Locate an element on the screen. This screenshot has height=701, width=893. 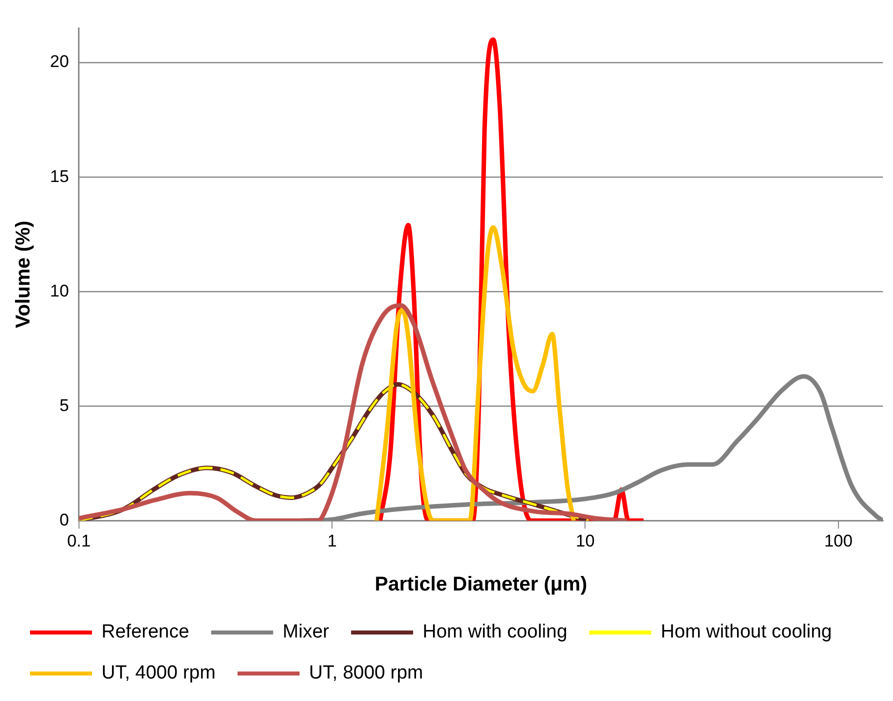
y-tick-label: 5 is located at coordinates (64, 405).